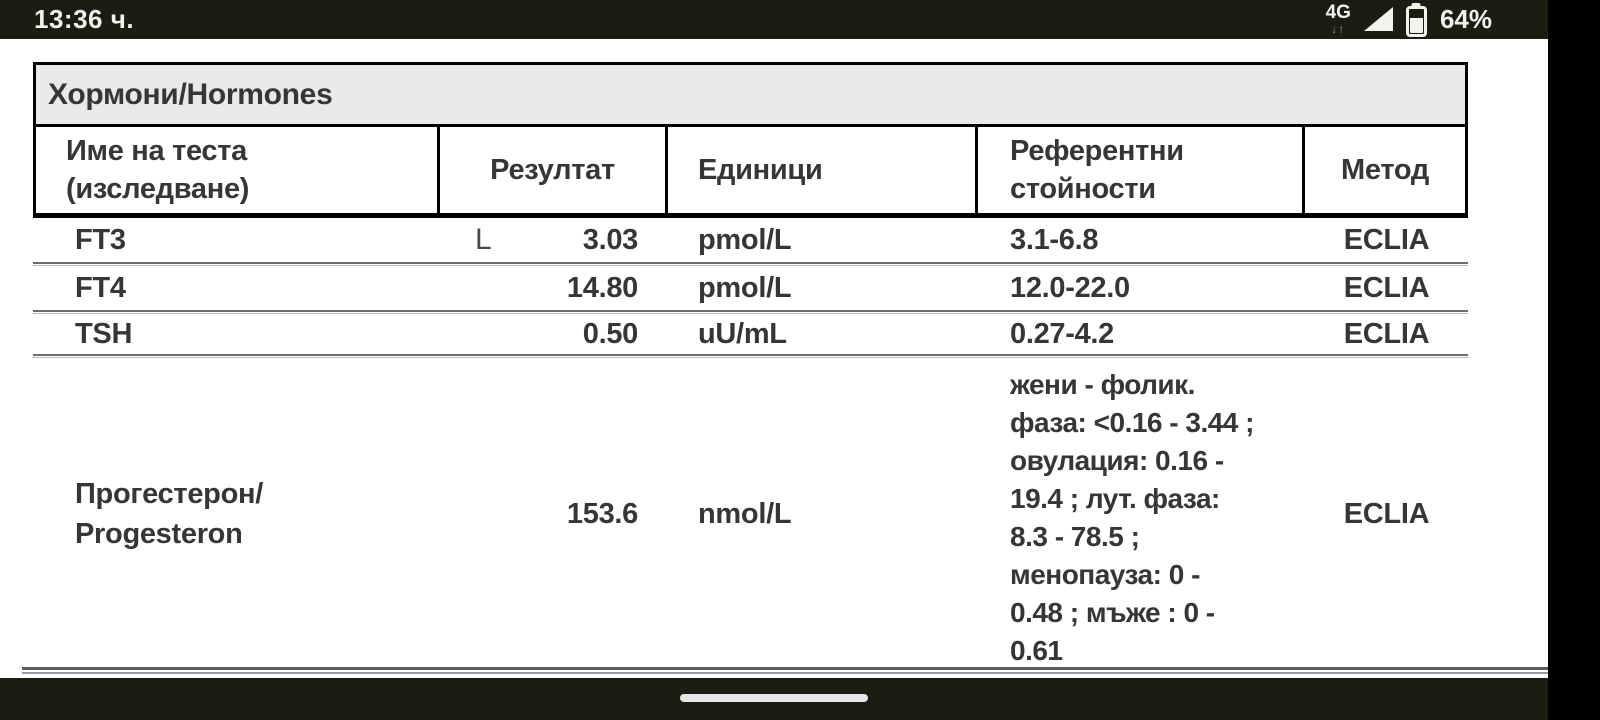  Describe the element at coordinates (774, 19) in the screenshot. I see `status-bar: 13:36 ч. 4G ↓↑ 64%` at that location.